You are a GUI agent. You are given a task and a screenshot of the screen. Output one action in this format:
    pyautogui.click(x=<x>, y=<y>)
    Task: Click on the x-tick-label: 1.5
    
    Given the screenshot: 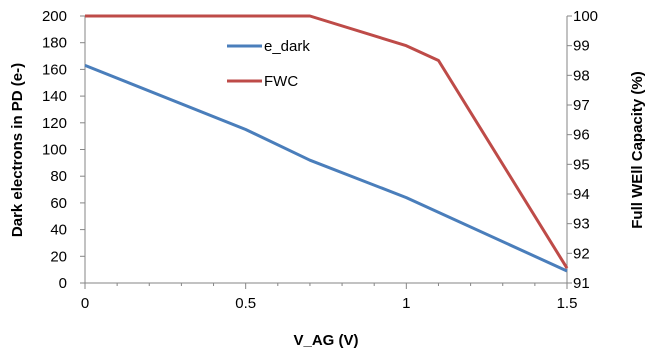 What is the action you would take?
    pyautogui.click(x=567, y=303)
    